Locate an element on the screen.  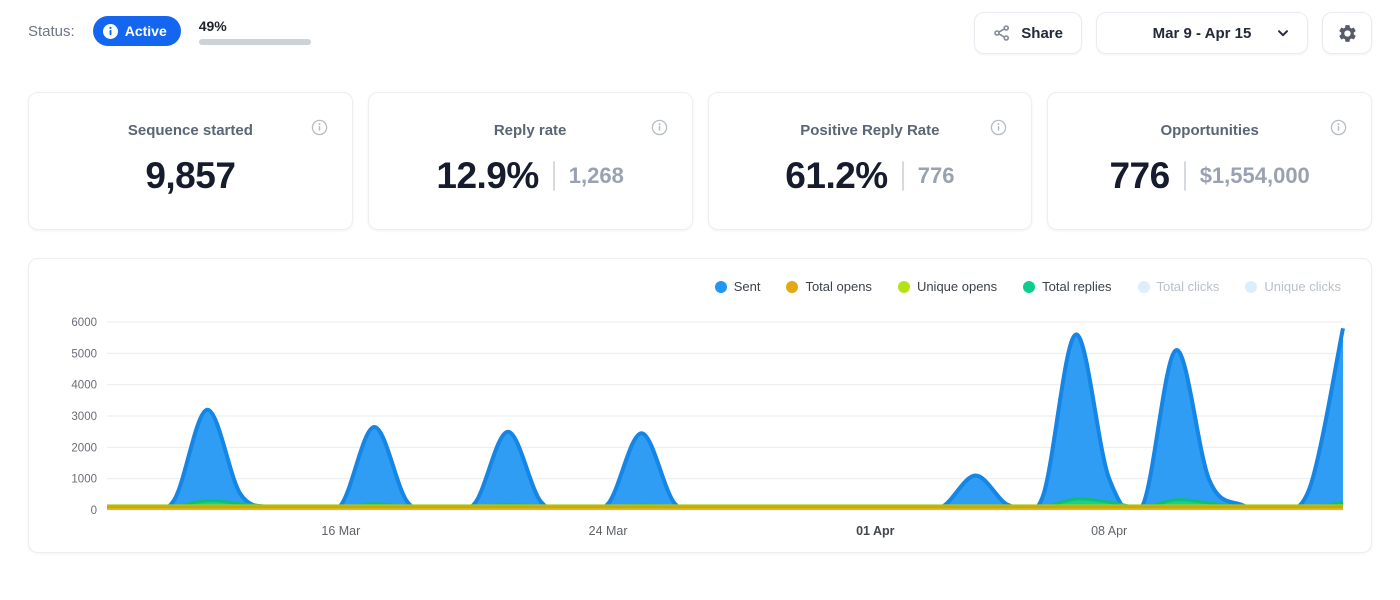
stat-secondary-value: 1,268 is located at coordinates (596, 175).